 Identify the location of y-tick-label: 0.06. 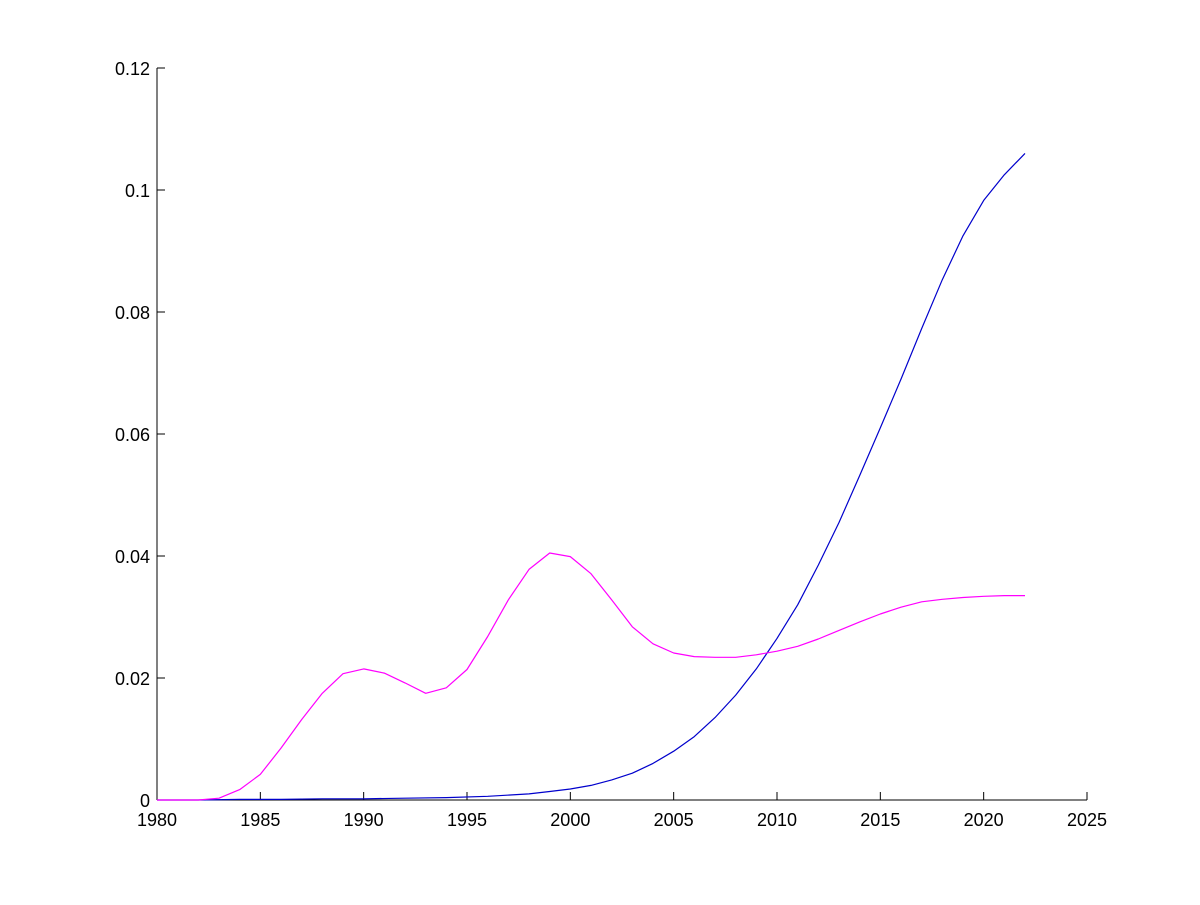
(132, 435).